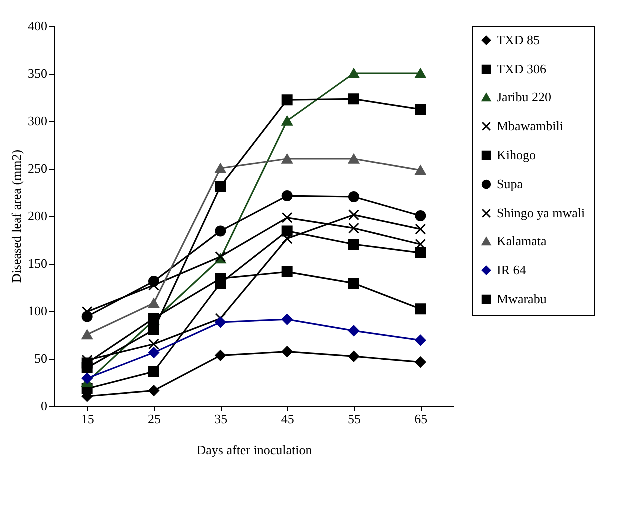  Describe the element at coordinates (38, 73) in the screenshot. I see `y-tick-label: 350` at that location.